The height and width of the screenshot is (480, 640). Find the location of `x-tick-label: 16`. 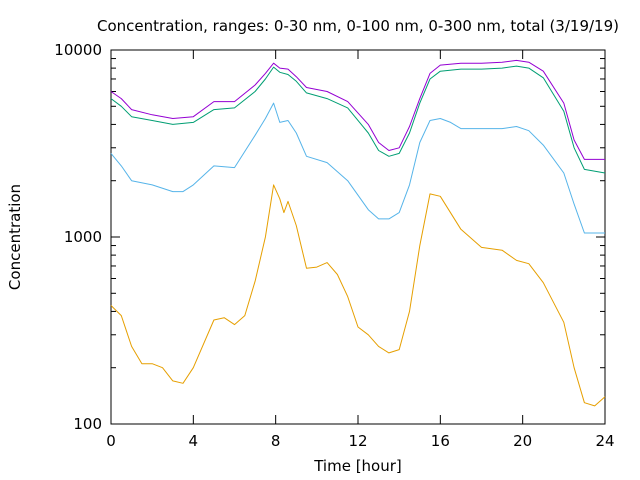

x-tick-label: 16 is located at coordinates (440, 441).